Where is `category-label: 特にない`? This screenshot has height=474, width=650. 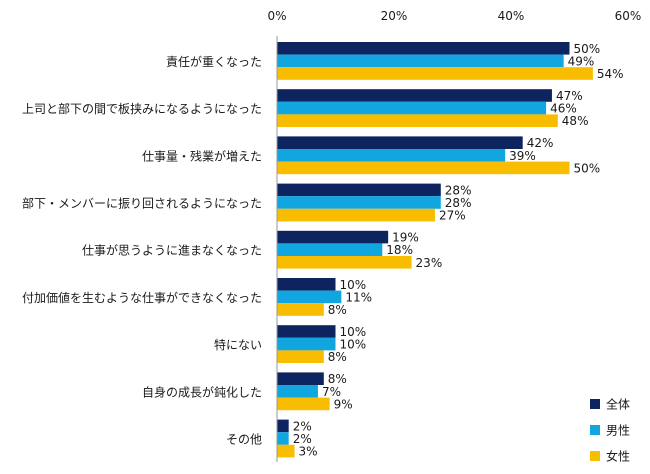
category-label: 特にない is located at coordinates (238, 344).